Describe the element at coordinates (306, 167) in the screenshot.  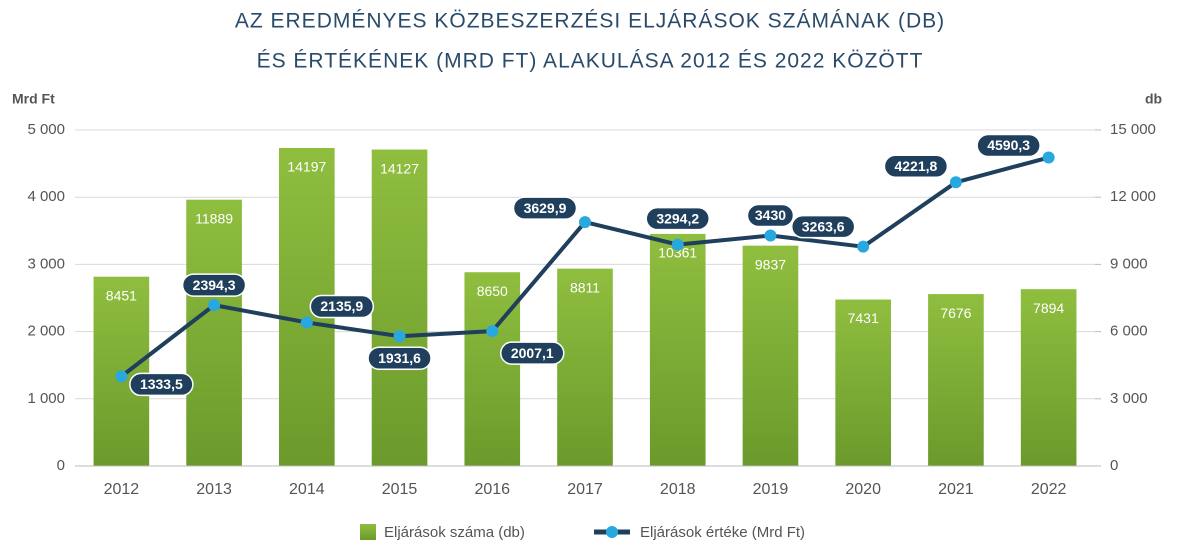
I see `bar-label: 14197` at that location.